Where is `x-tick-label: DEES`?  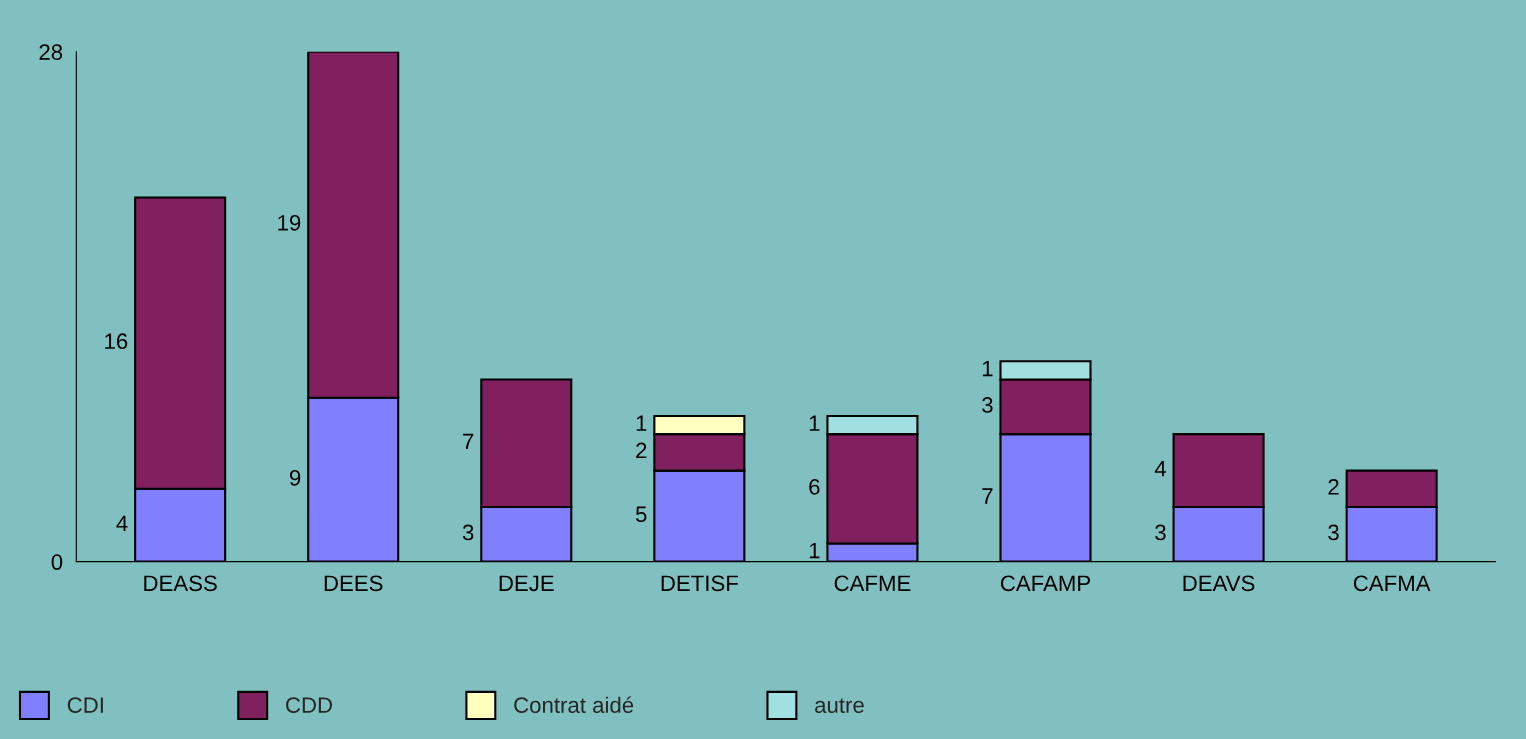 x-tick-label: DEES is located at coordinates (353, 583).